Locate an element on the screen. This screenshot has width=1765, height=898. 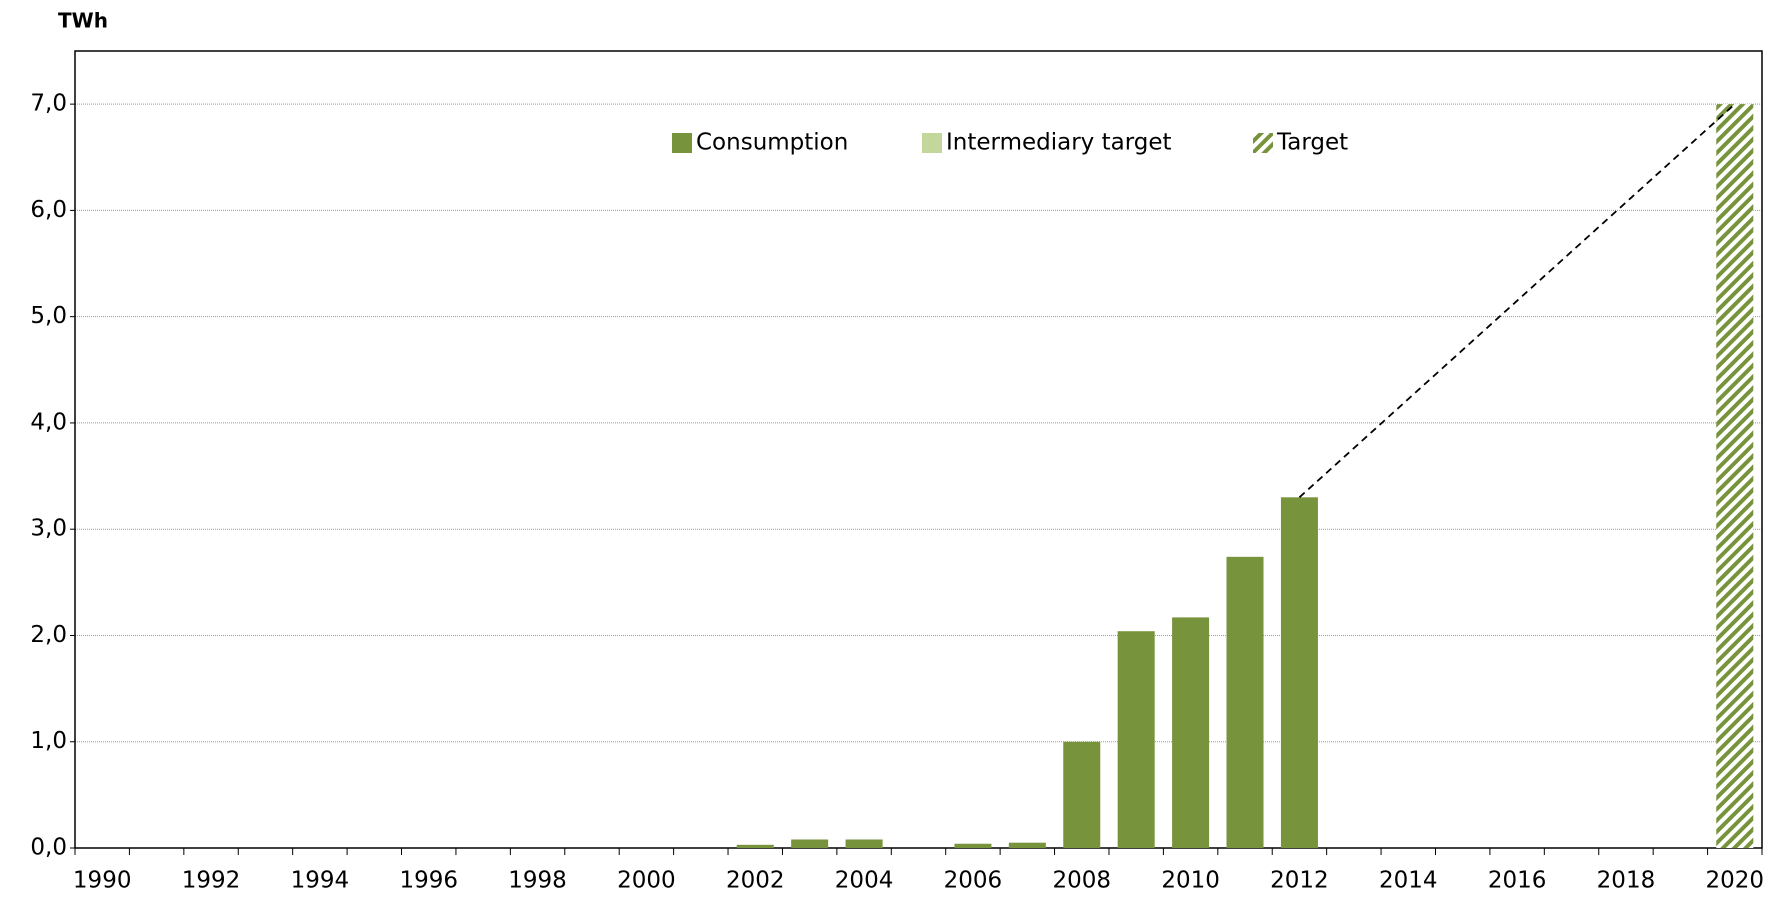
x-tick-label: 2010 is located at coordinates (1190, 881).